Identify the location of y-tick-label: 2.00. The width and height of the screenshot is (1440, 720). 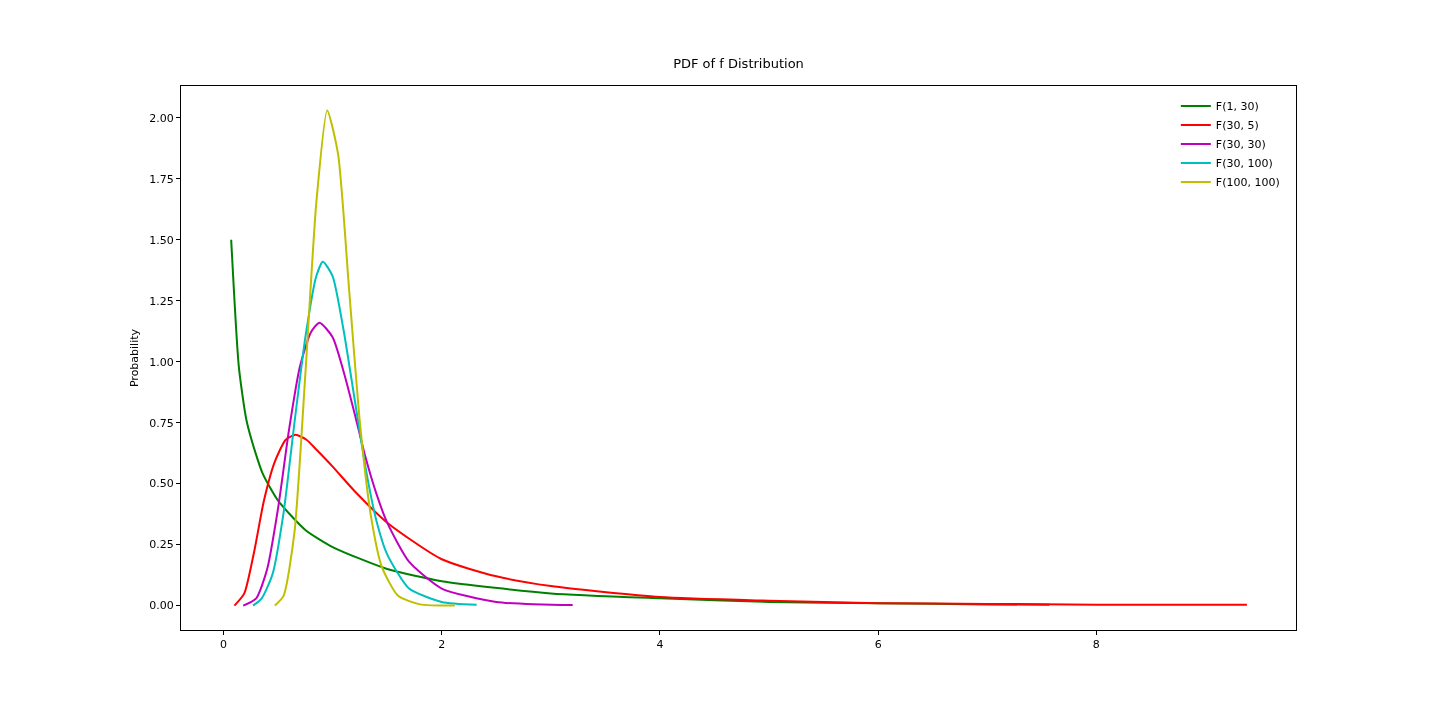
(161, 118).